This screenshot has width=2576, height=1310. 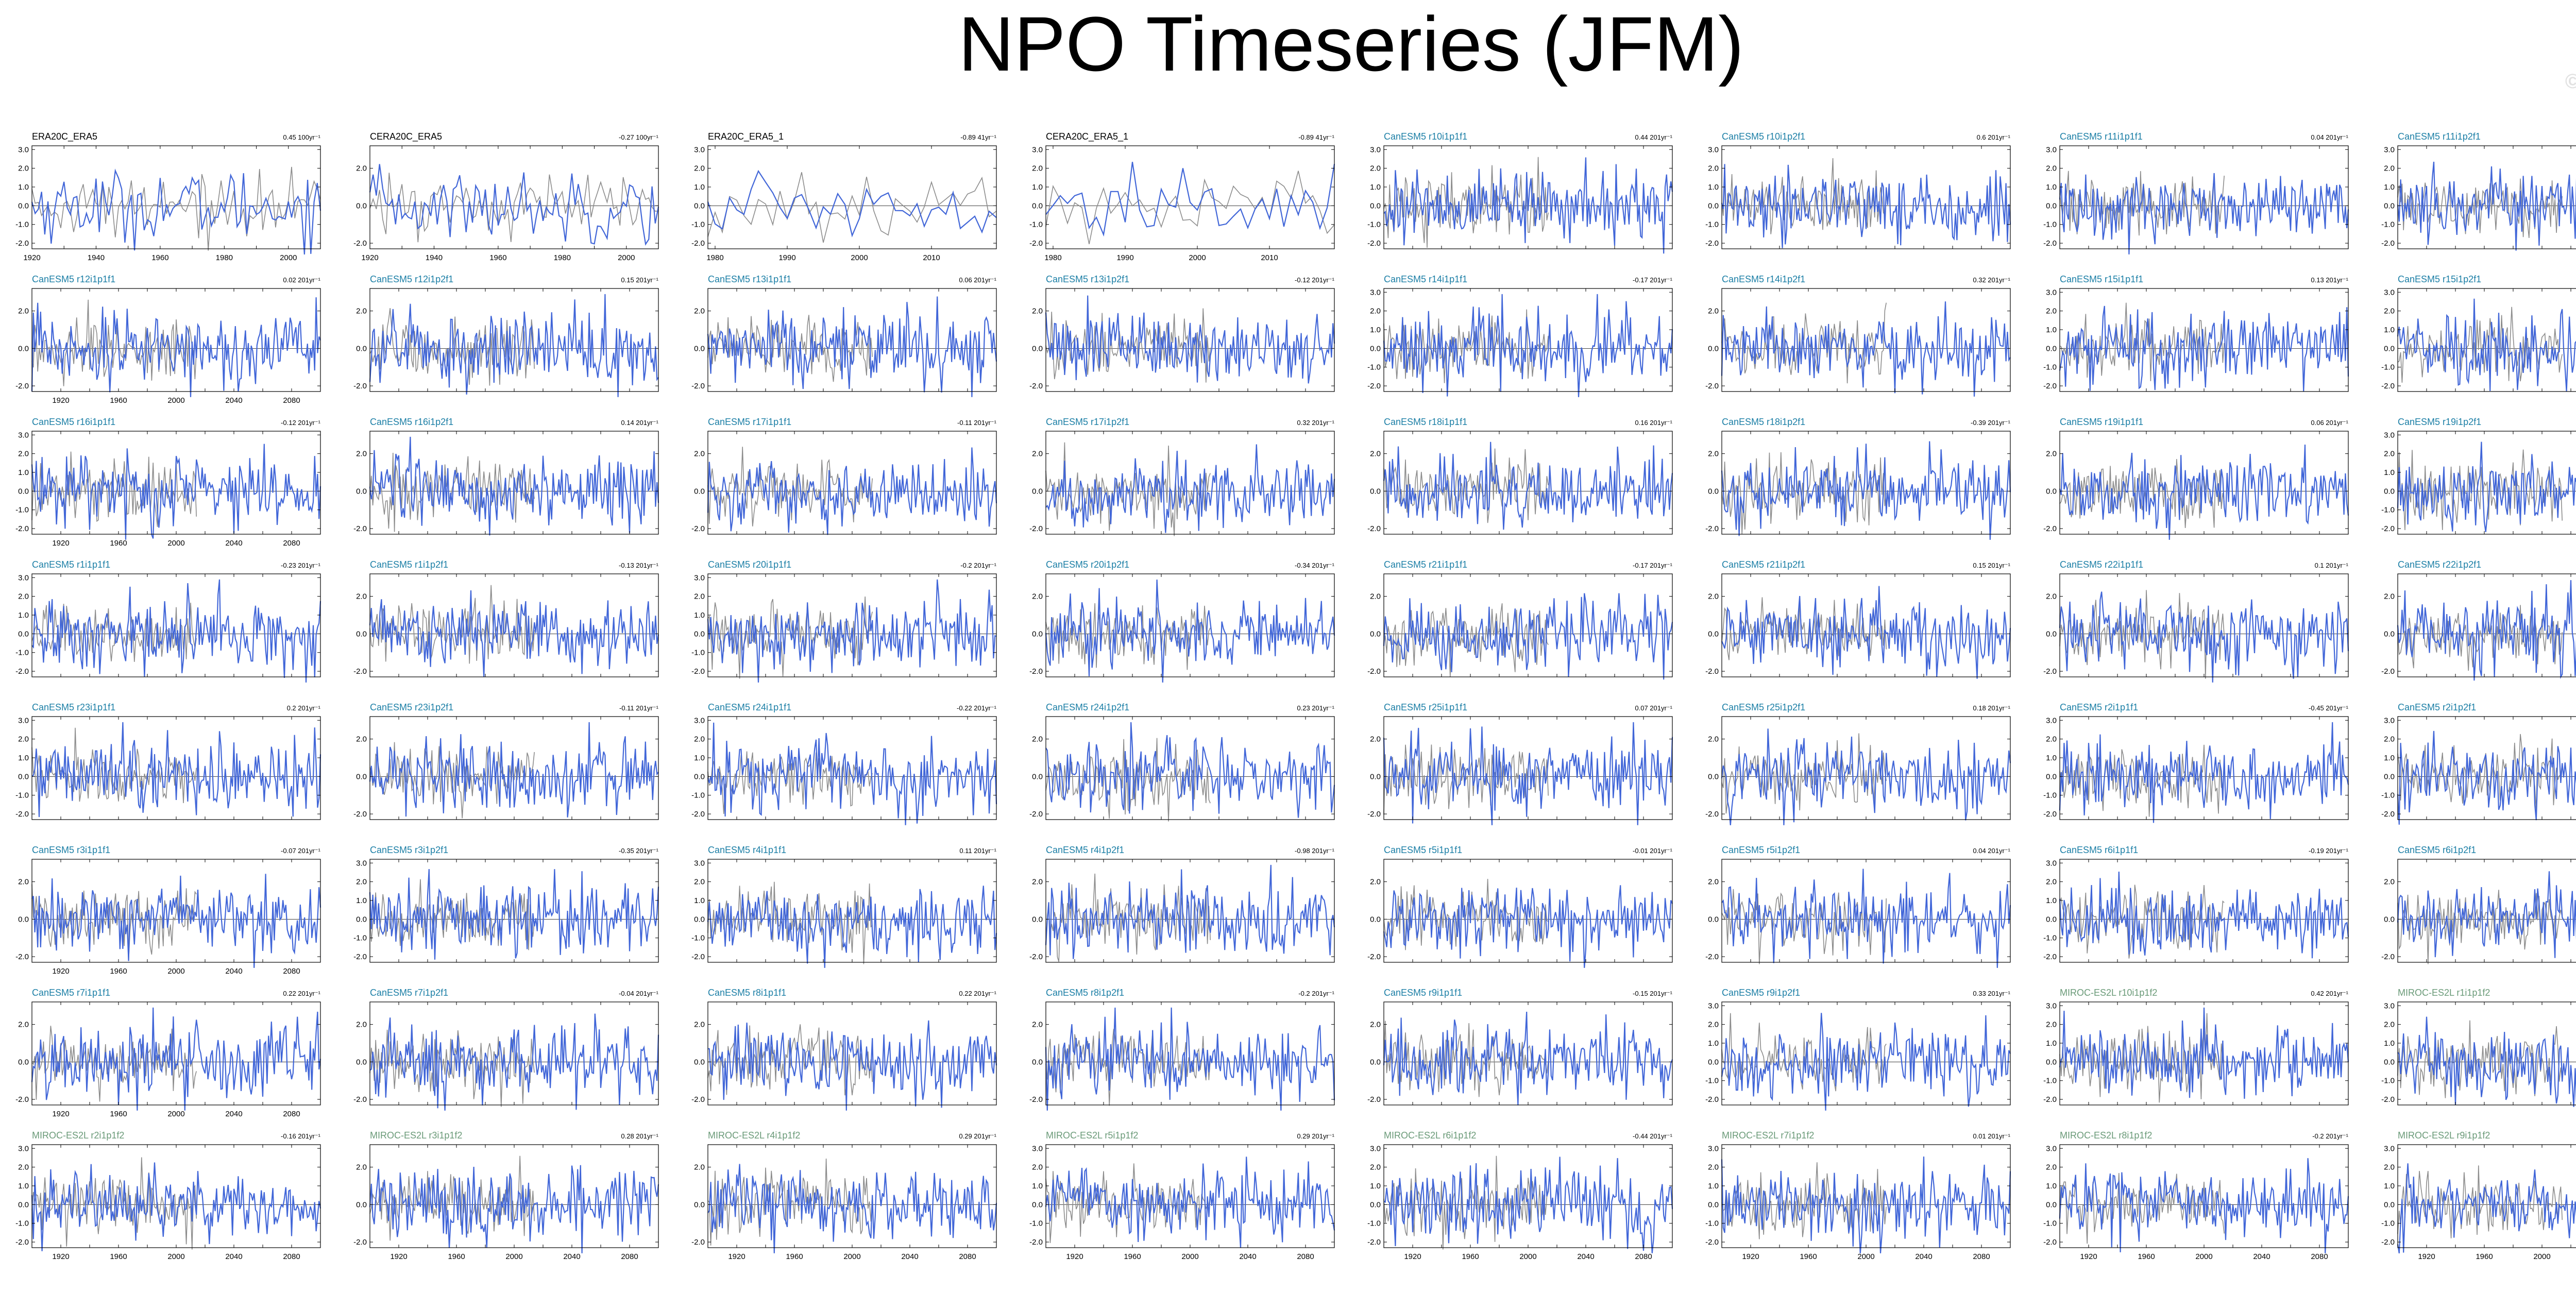 What do you see at coordinates (301, 565) in the screenshot?
I see `panel-trend: -0.23 201yr⁻¹` at bounding box center [301, 565].